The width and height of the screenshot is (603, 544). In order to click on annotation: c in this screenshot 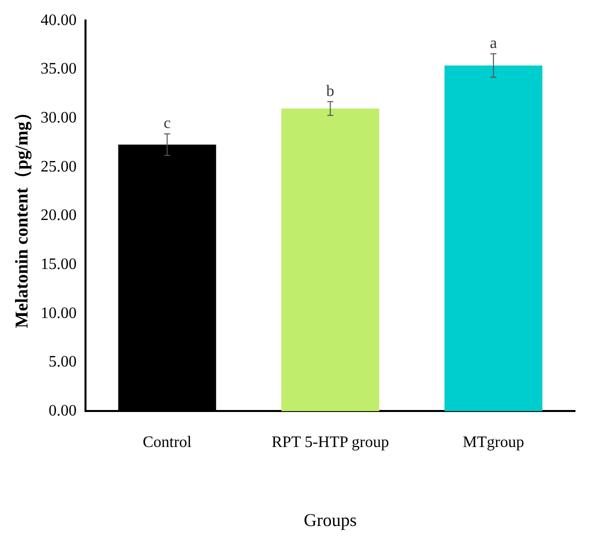, I will do `click(167, 123)`.